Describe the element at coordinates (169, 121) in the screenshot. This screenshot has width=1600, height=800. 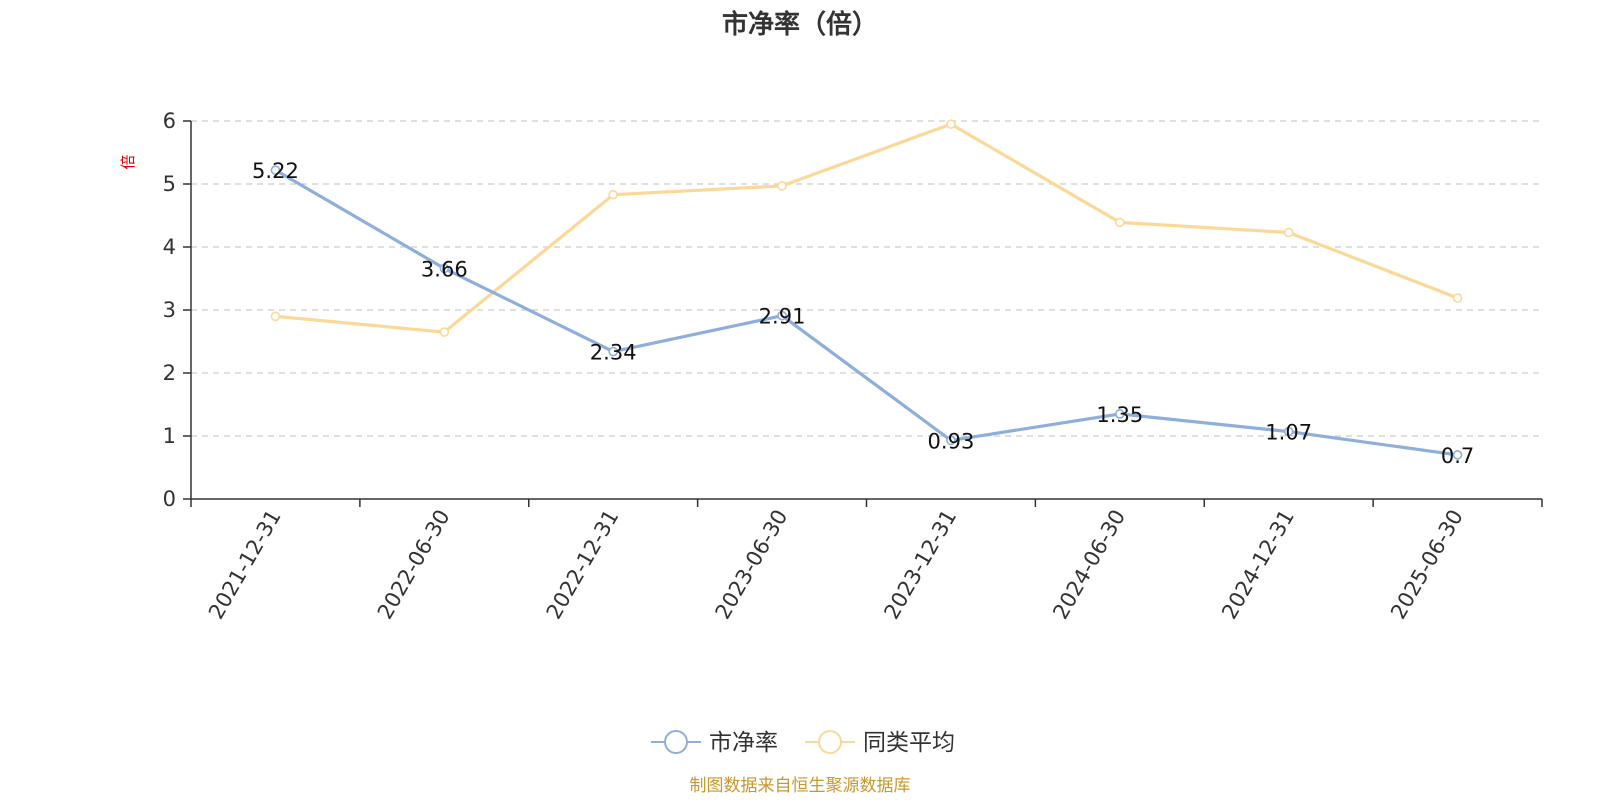
I see `y-tick-label: 6` at that location.